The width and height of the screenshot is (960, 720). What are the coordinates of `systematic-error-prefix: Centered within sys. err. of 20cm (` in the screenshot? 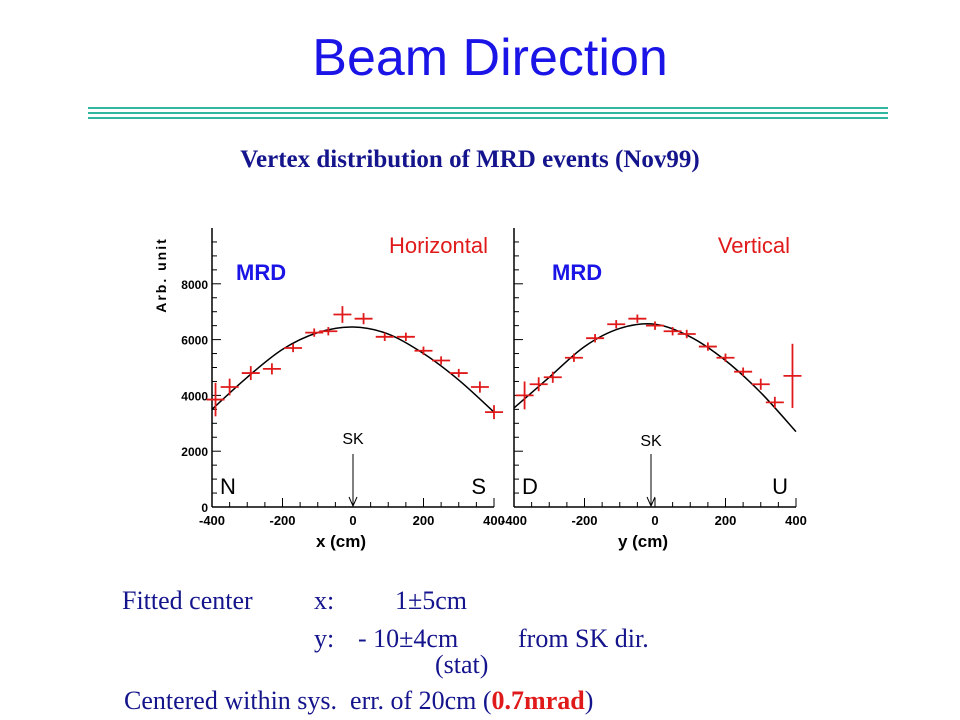 It's located at (308, 700).